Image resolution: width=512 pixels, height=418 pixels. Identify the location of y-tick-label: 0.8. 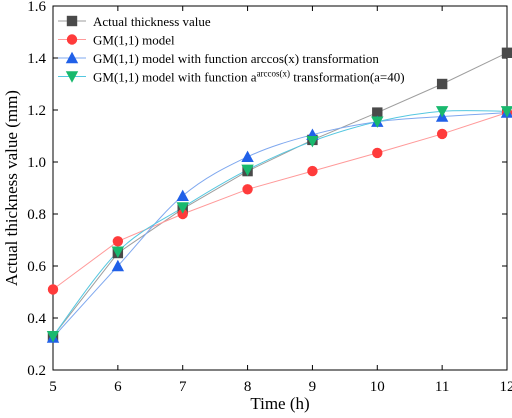
(36, 215).